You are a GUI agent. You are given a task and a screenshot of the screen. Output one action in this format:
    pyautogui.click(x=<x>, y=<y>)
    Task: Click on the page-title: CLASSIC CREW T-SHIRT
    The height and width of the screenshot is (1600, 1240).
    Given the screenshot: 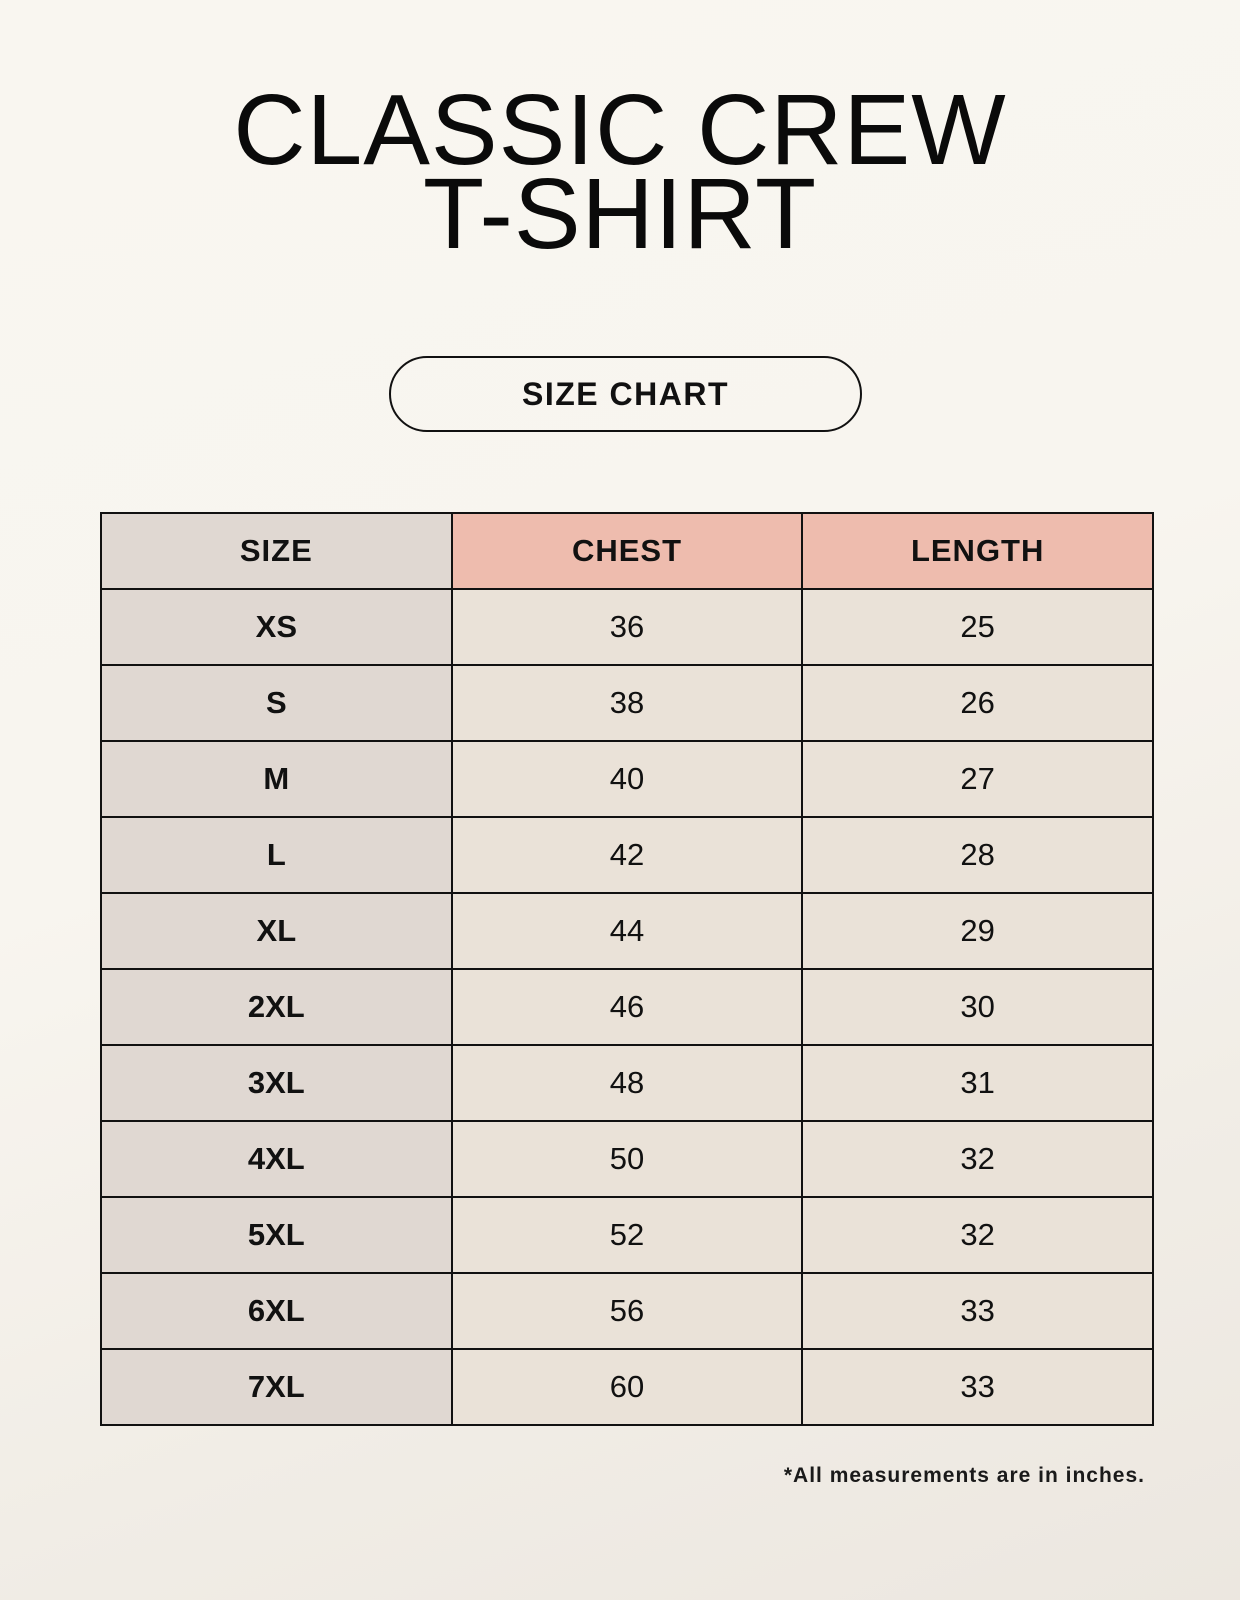 What is the action you would take?
    pyautogui.click(x=620, y=172)
    